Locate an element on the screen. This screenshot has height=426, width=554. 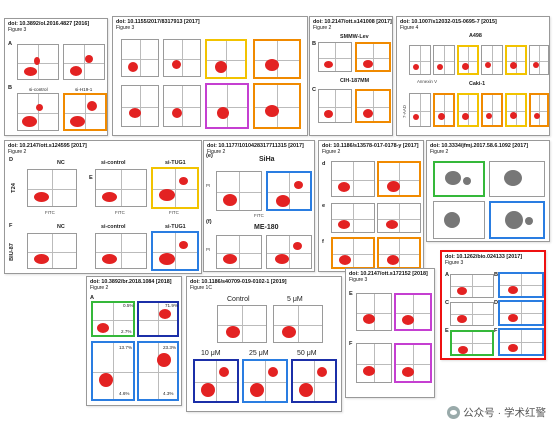
dose-label: 5 μM is located at coordinates (295, 299).